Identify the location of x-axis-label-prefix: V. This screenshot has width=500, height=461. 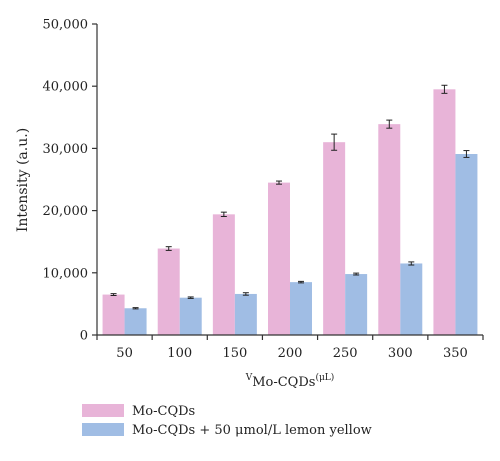
(249, 378).